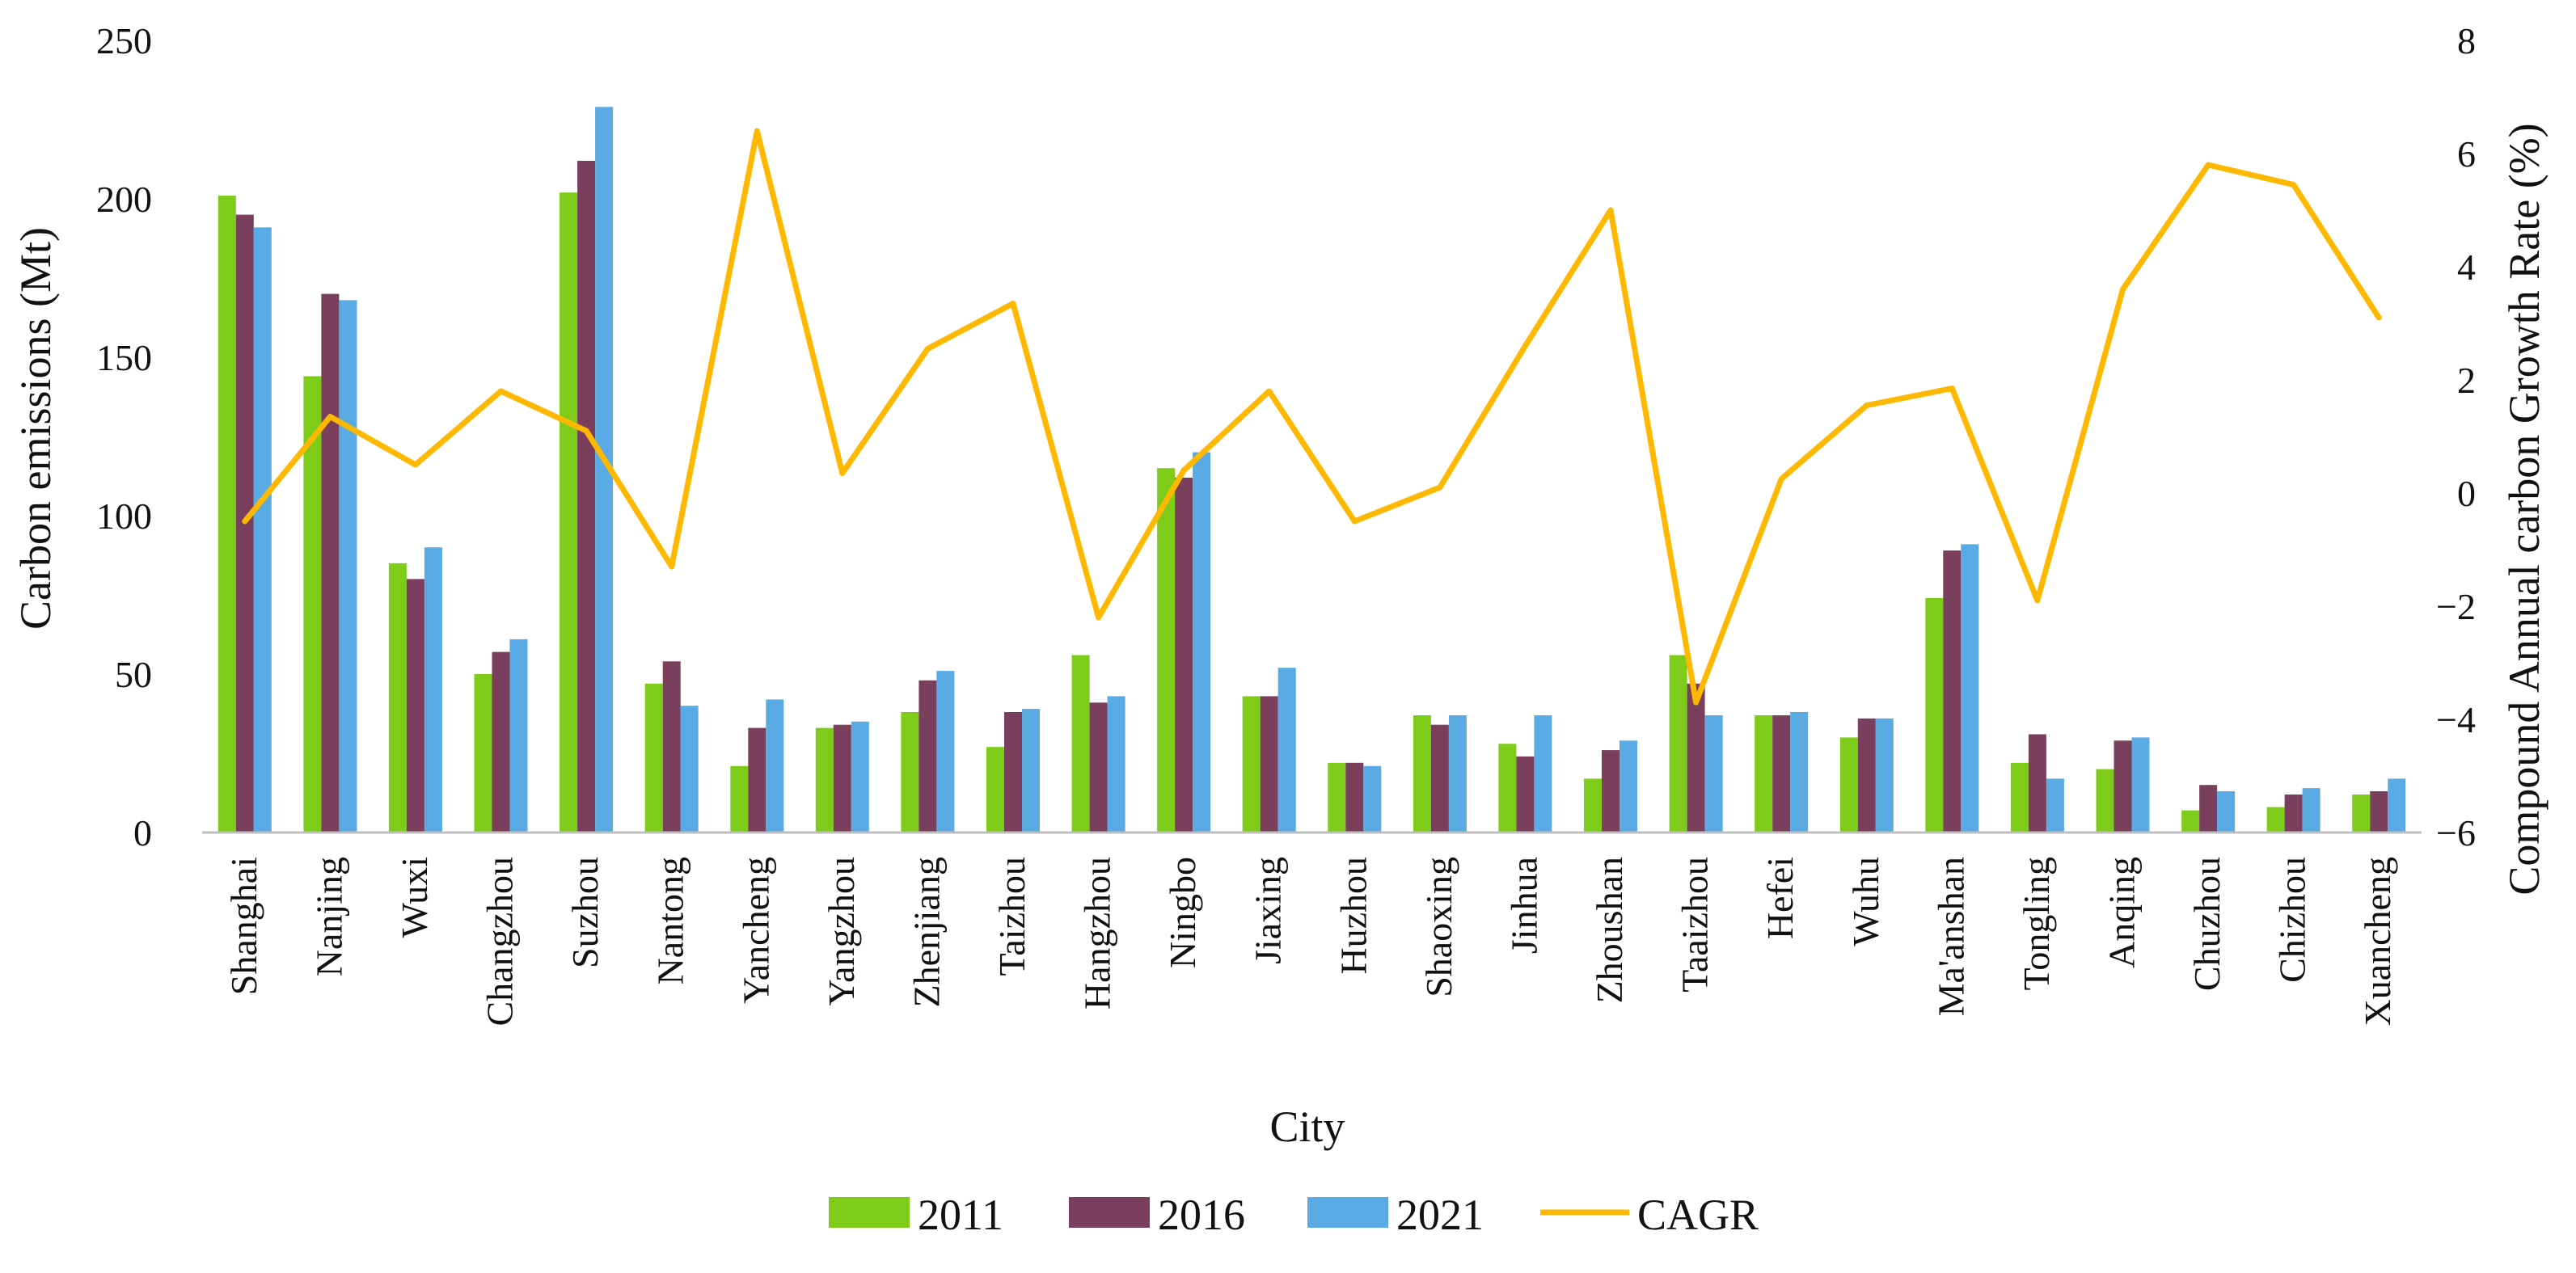 Image resolution: width=2576 pixels, height=1273 pixels. I want to click on bar-2016-hefei, so click(1781, 774).